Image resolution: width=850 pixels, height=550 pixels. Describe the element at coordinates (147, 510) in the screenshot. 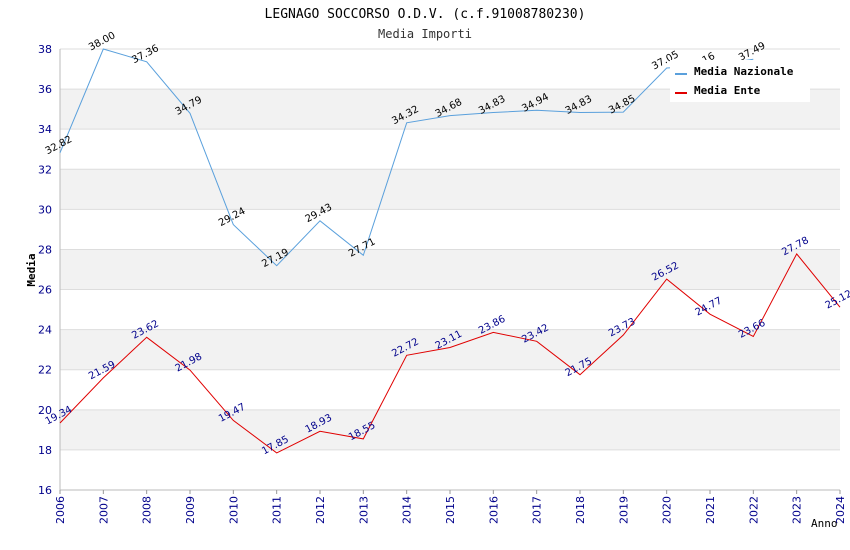

I see `x-tick-label: 2008` at that location.